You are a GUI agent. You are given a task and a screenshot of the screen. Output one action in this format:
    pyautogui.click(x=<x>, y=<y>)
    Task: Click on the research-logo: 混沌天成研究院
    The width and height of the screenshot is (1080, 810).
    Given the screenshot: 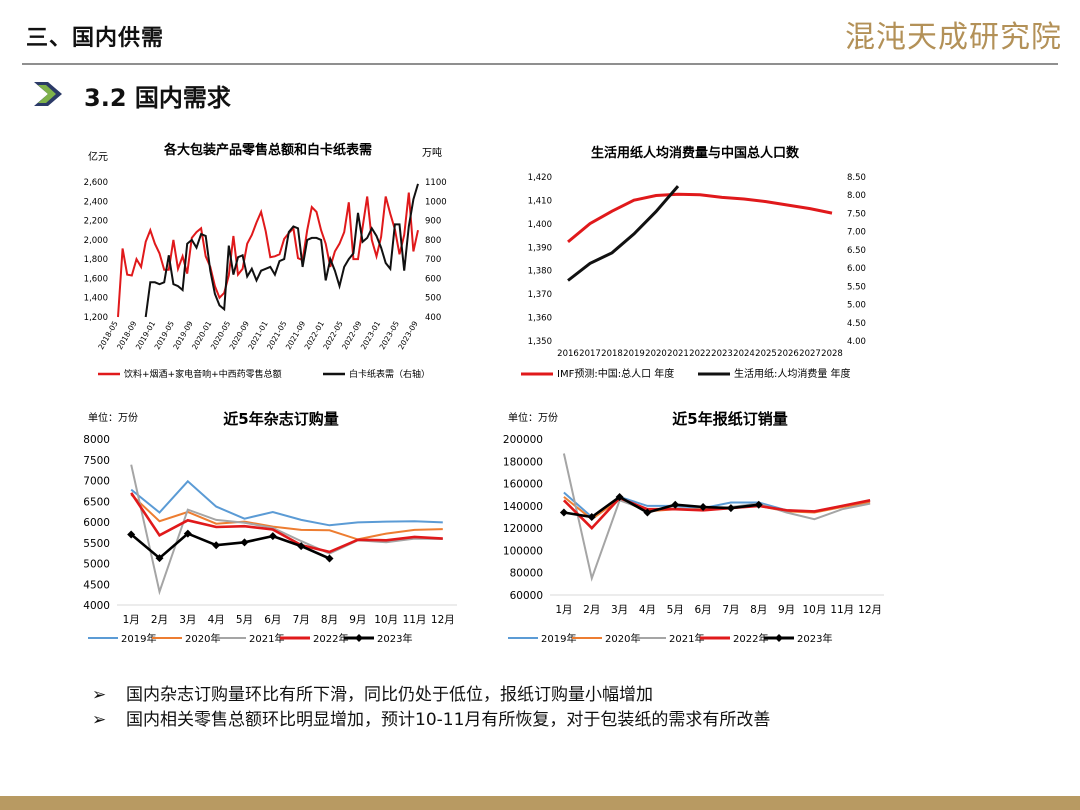 What is the action you would take?
    pyautogui.click(x=953, y=34)
    